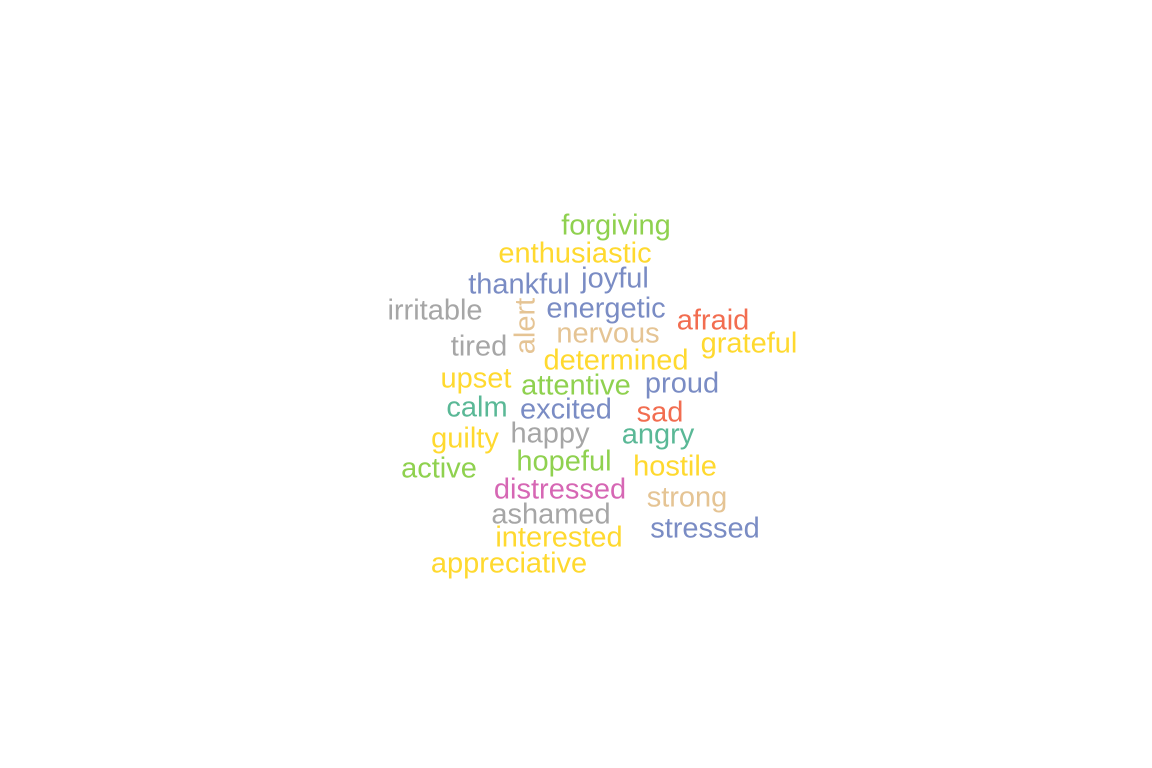 This screenshot has width=1152, height=768. I want to click on word-alert: alert, so click(525, 326).